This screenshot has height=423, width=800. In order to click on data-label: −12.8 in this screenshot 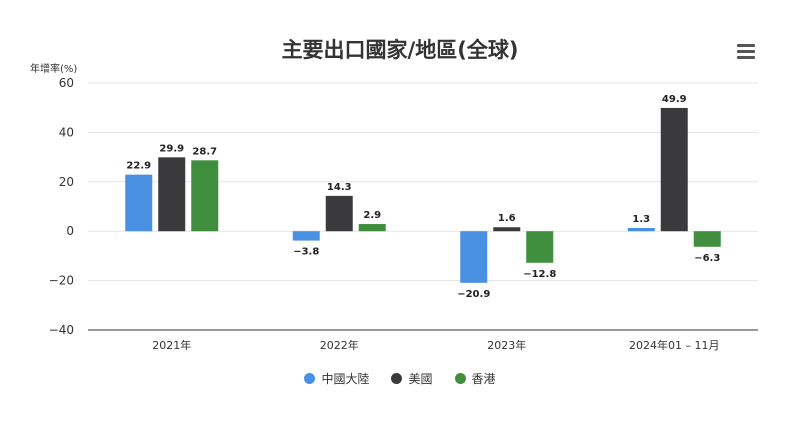, I will do `click(539, 274)`.